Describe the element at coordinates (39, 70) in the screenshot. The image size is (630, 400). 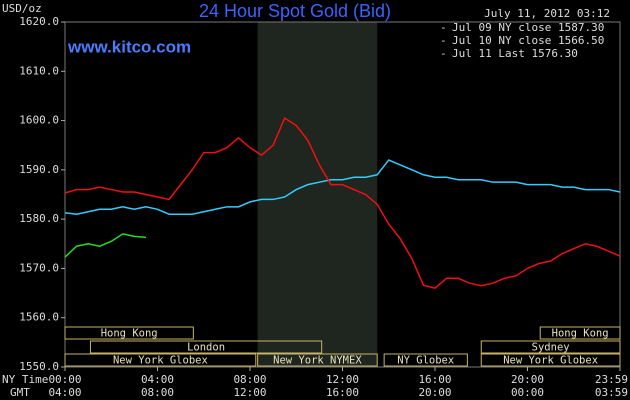
I see `y-tick-label: 1610.0` at that location.